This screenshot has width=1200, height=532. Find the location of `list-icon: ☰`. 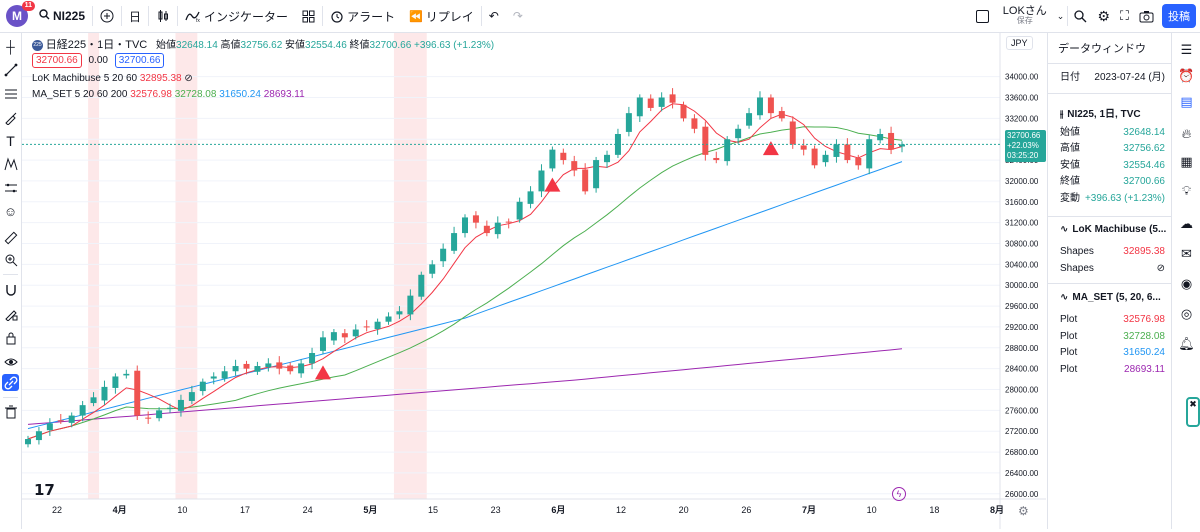

list-icon: ☰ is located at coordinates (1186, 49).